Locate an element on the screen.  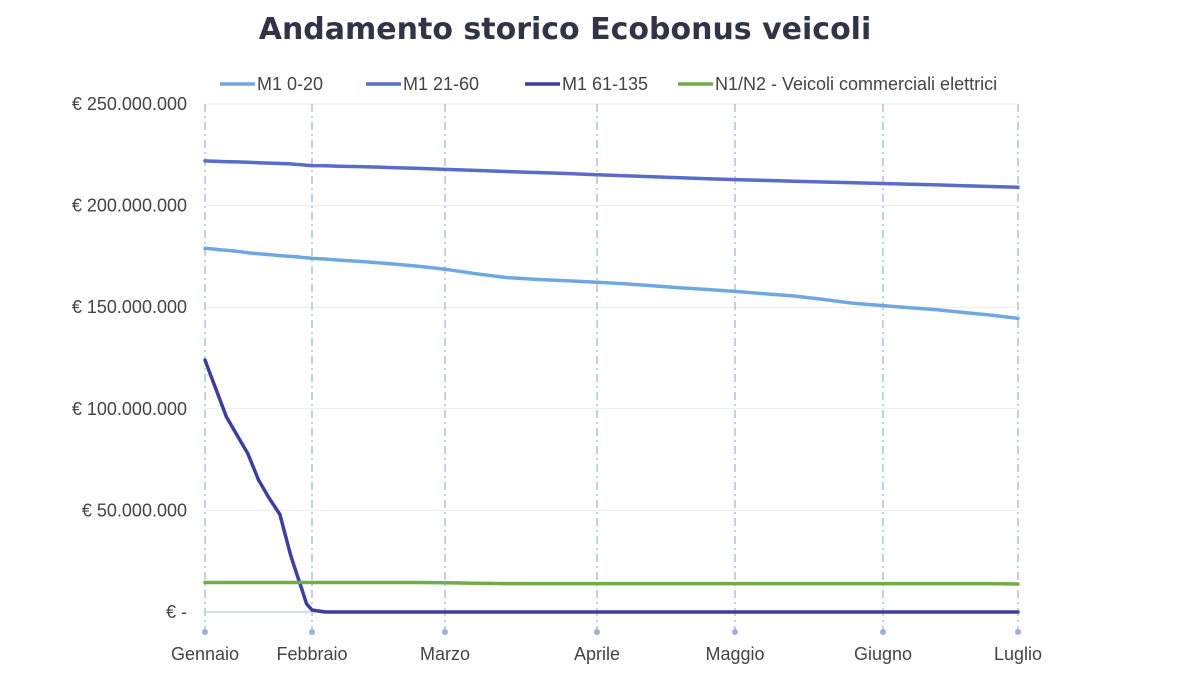
y-tick-label: € 200.000.000 is located at coordinates (129, 206).